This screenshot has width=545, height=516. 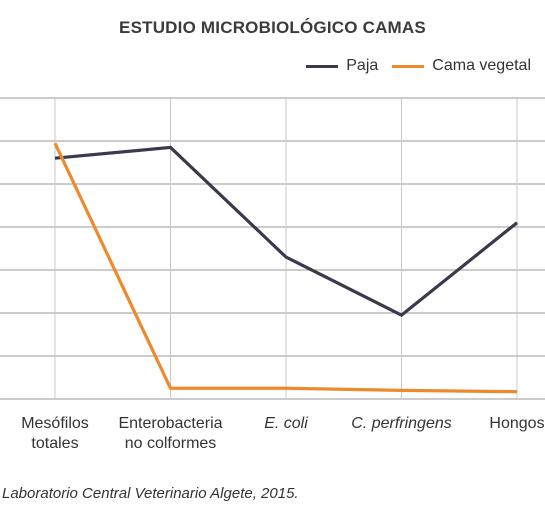 What do you see at coordinates (322, 66) in the screenshot?
I see `legend-swatch-paja` at bounding box center [322, 66].